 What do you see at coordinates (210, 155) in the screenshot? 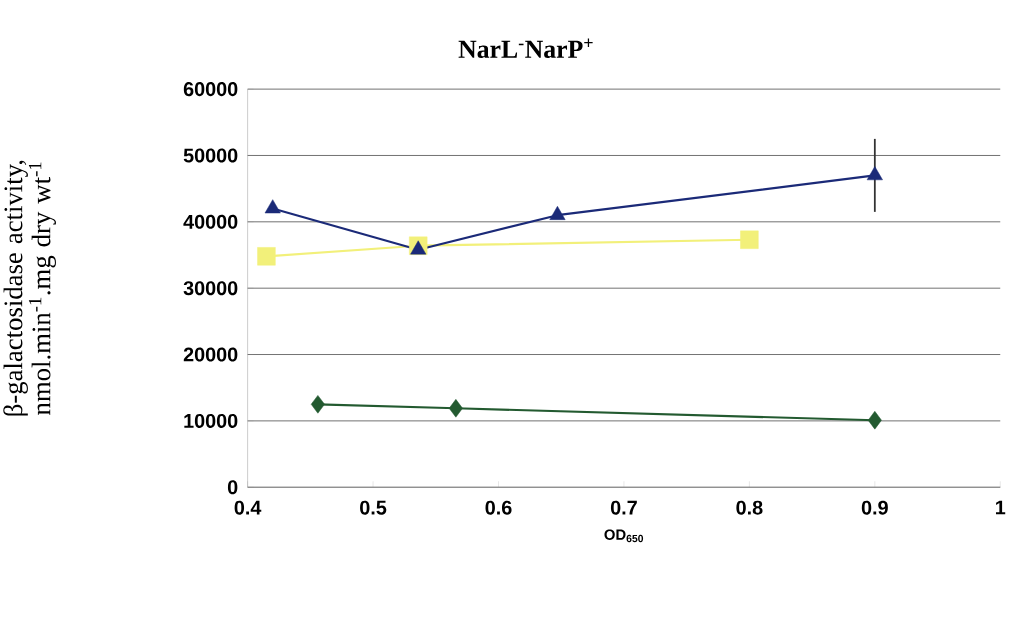
I see `y-tick-label: 50000` at bounding box center [210, 155].